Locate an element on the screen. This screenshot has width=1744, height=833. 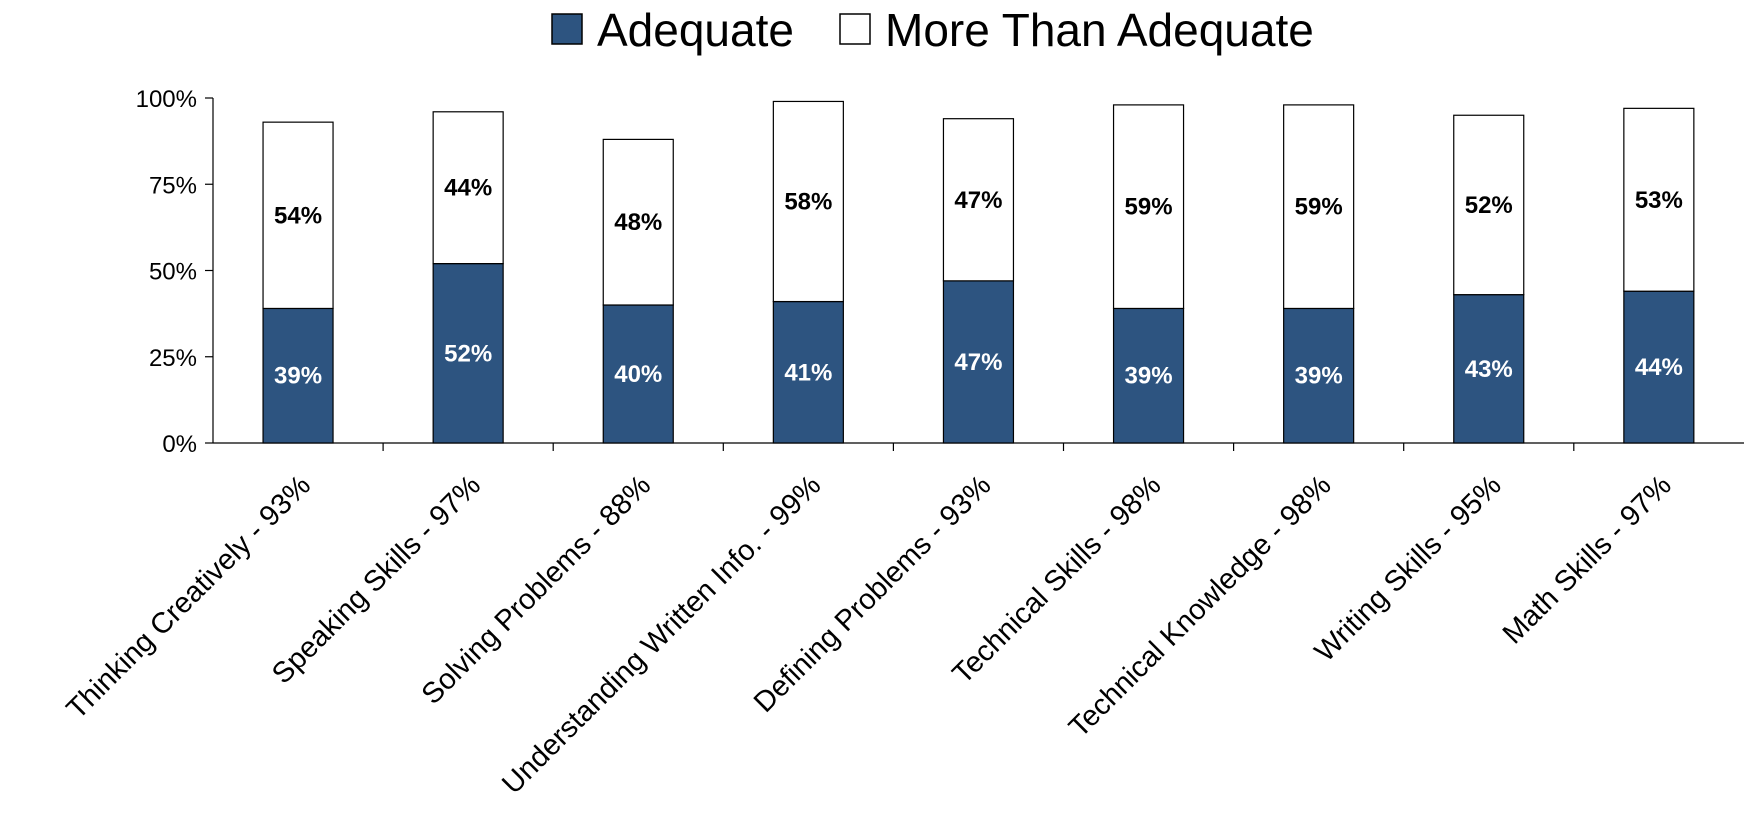
value-label-more-than-adequate: 58% is located at coordinates (808, 202).